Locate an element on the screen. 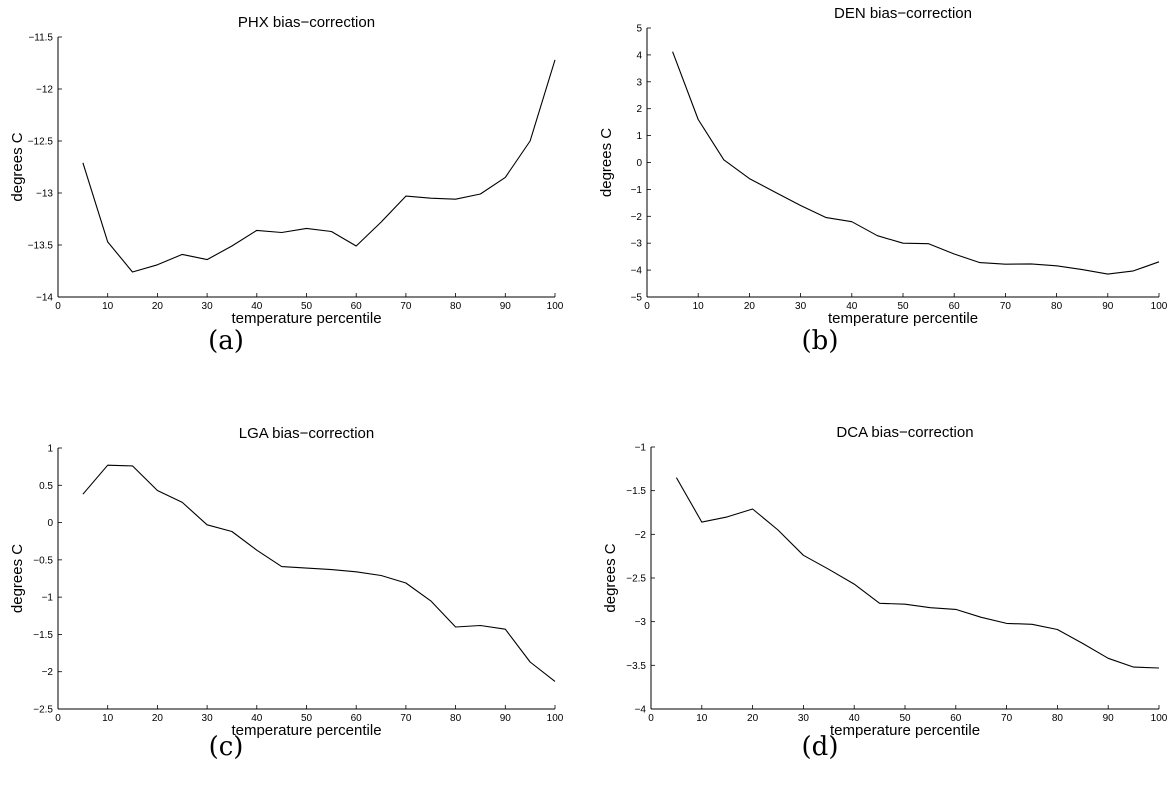 The image size is (1174, 794). panel-caption: (c) is located at coordinates (226, 747).